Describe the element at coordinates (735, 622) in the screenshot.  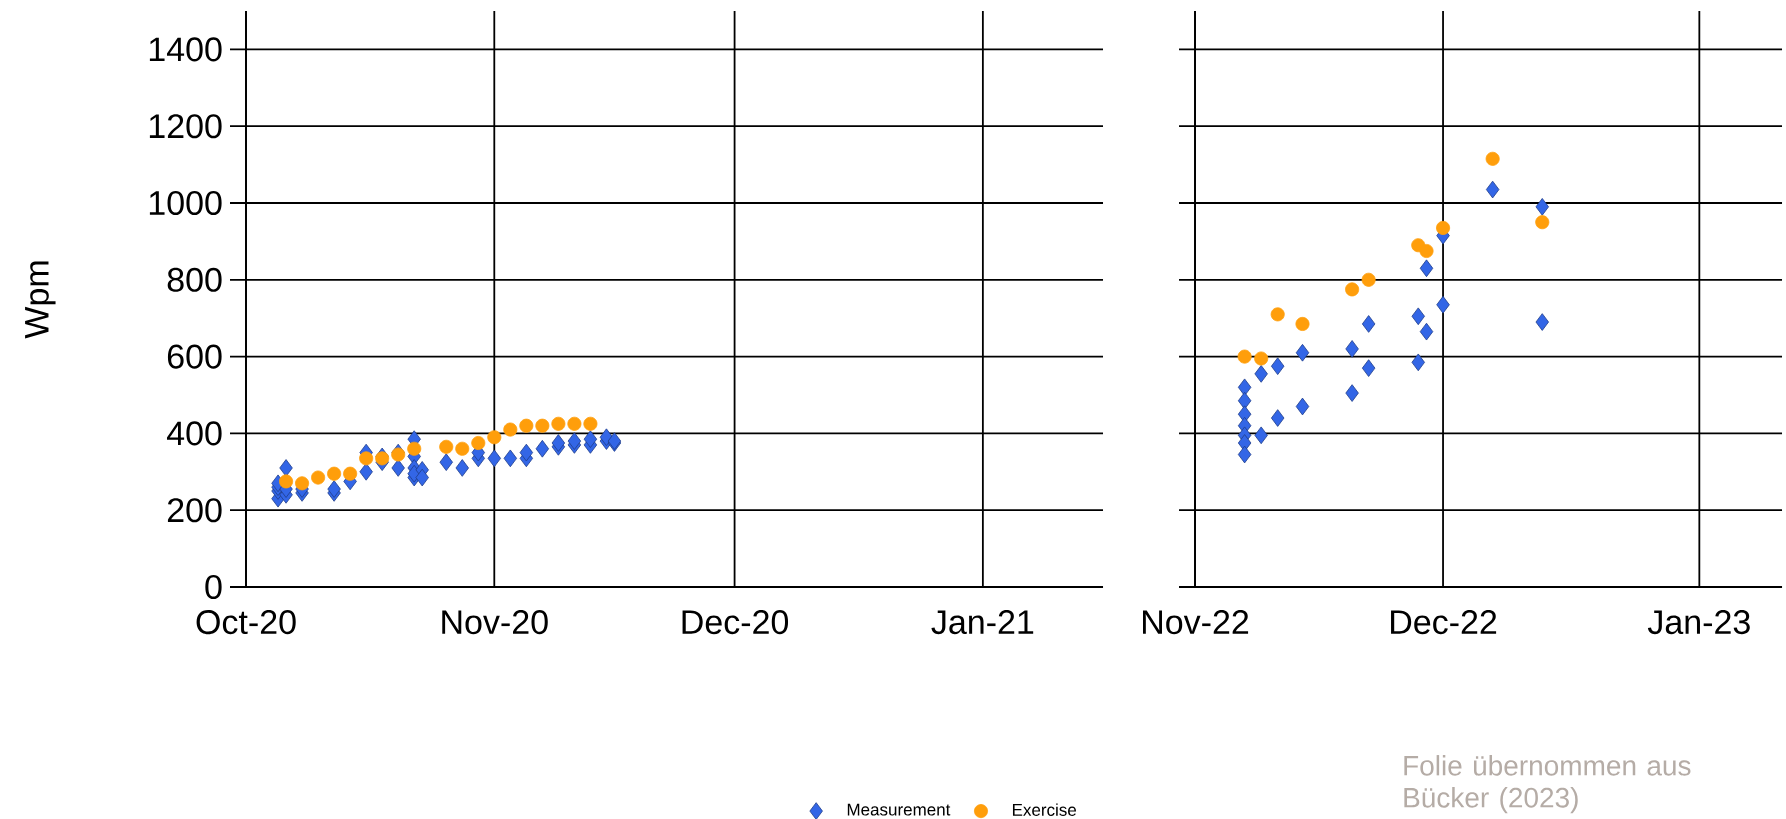
I see `x-tick-label: Dec-20` at that location.